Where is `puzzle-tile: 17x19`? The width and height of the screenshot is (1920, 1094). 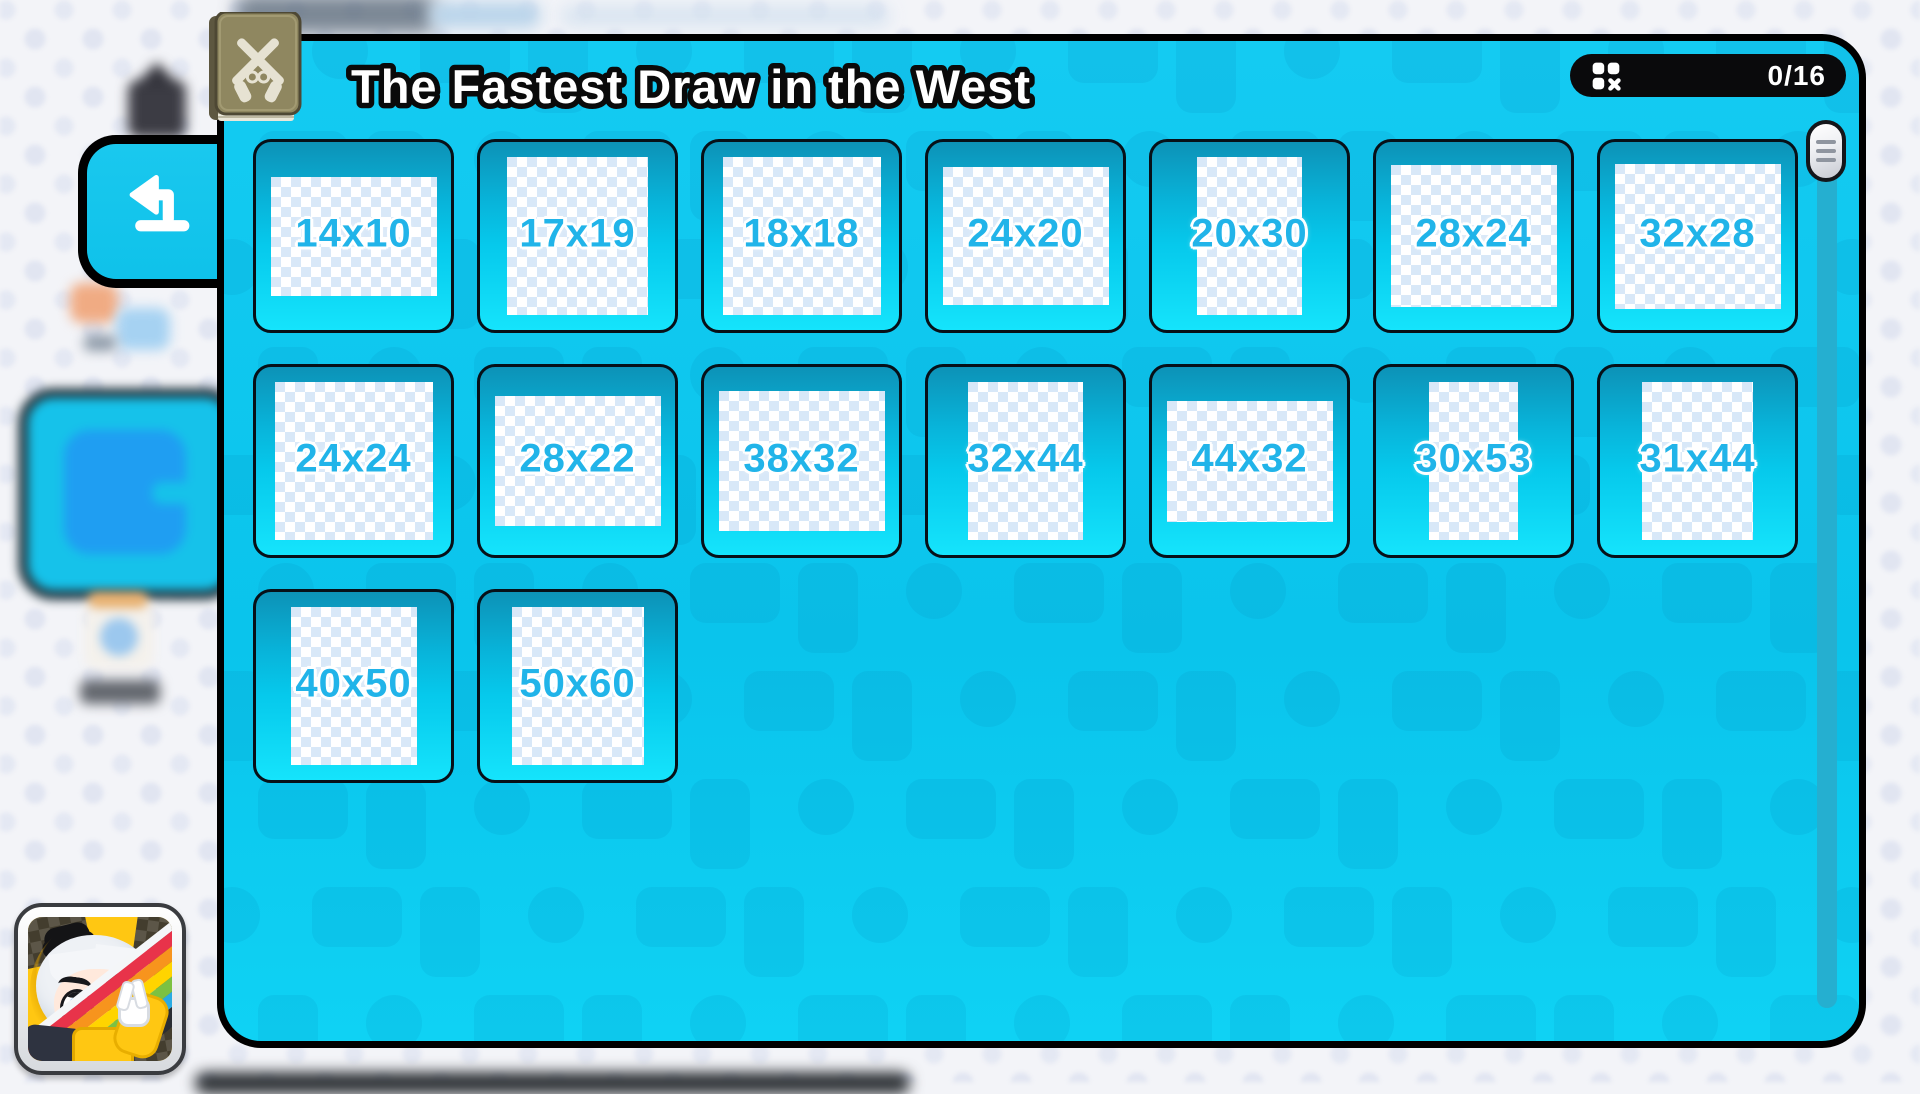 puzzle-tile: 17x19 is located at coordinates (577, 236).